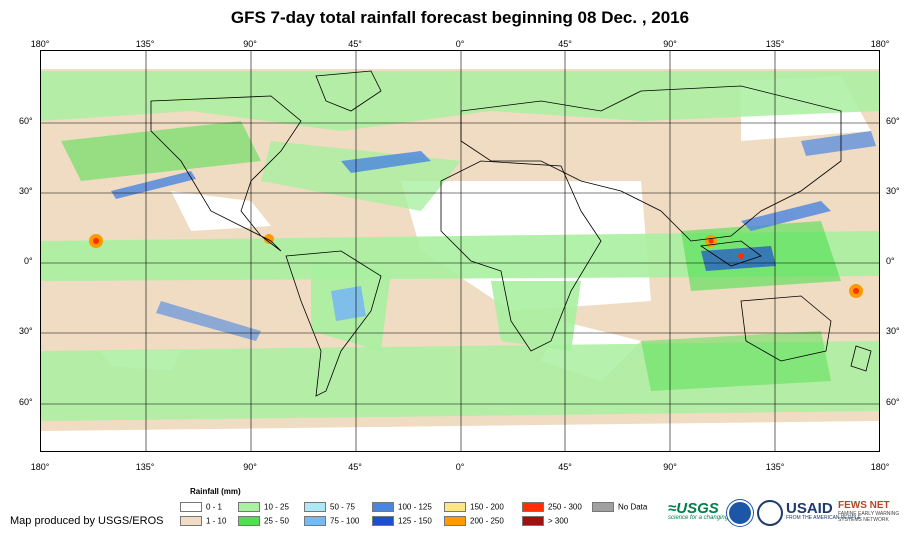 The height and width of the screenshot is (539, 920). What do you see at coordinates (333, 323) in the screenshot?
I see `south-america-outline` at bounding box center [333, 323].